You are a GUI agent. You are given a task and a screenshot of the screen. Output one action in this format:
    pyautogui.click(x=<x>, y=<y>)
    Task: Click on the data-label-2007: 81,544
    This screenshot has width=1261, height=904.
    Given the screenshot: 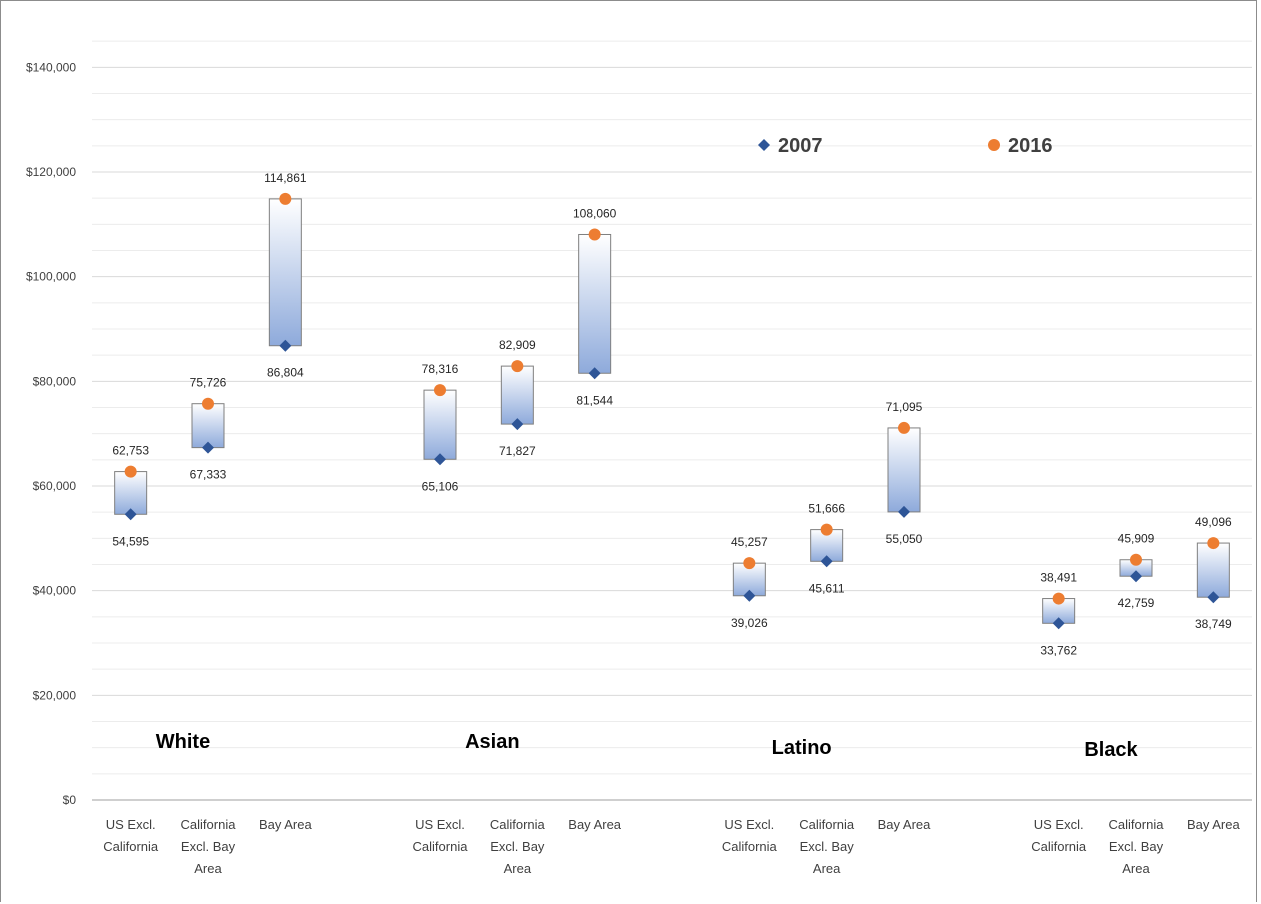 What is the action you would take?
    pyautogui.click(x=594, y=400)
    